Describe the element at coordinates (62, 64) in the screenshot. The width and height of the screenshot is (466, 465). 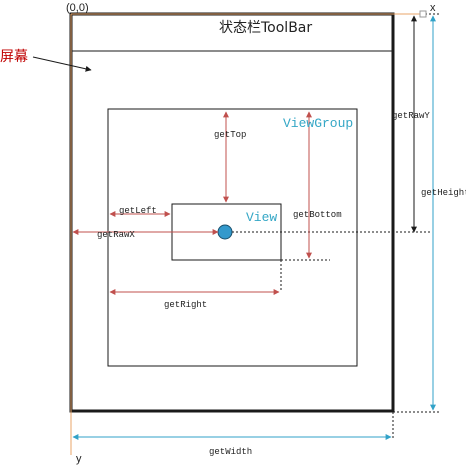
I see `screen-pointer-arrow` at that location.